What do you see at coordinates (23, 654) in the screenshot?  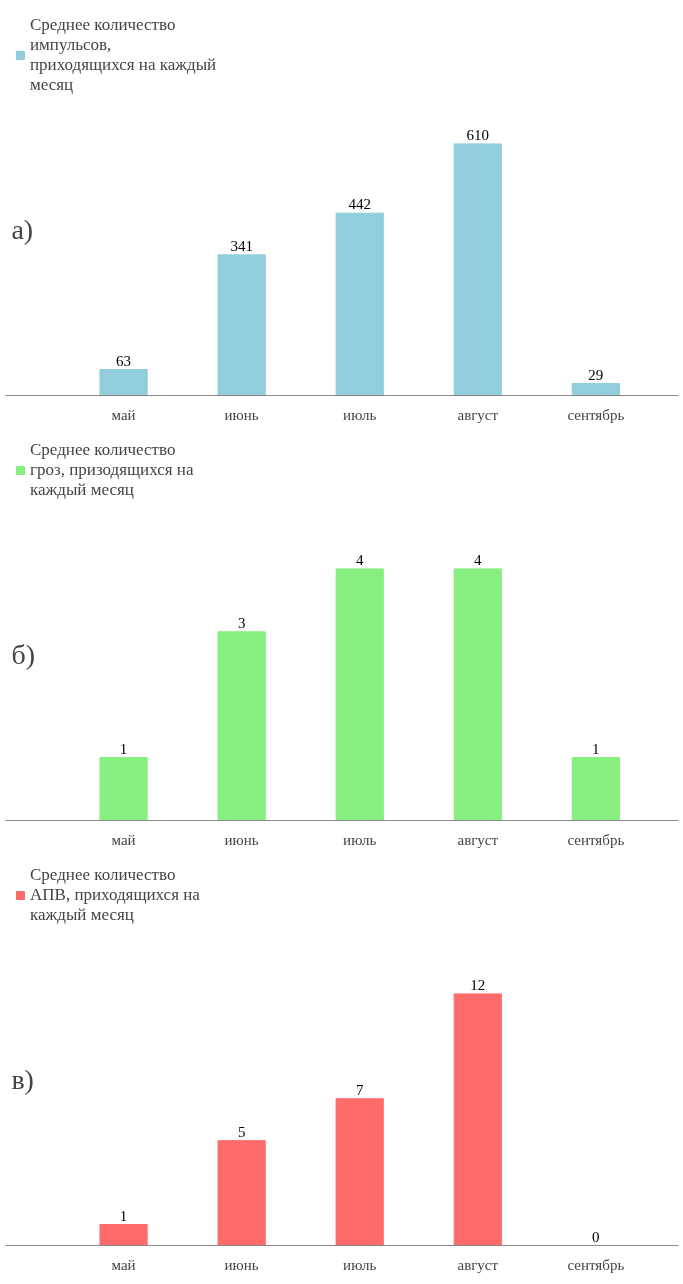 I see `annotation: б)` at bounding box center [23, 654].